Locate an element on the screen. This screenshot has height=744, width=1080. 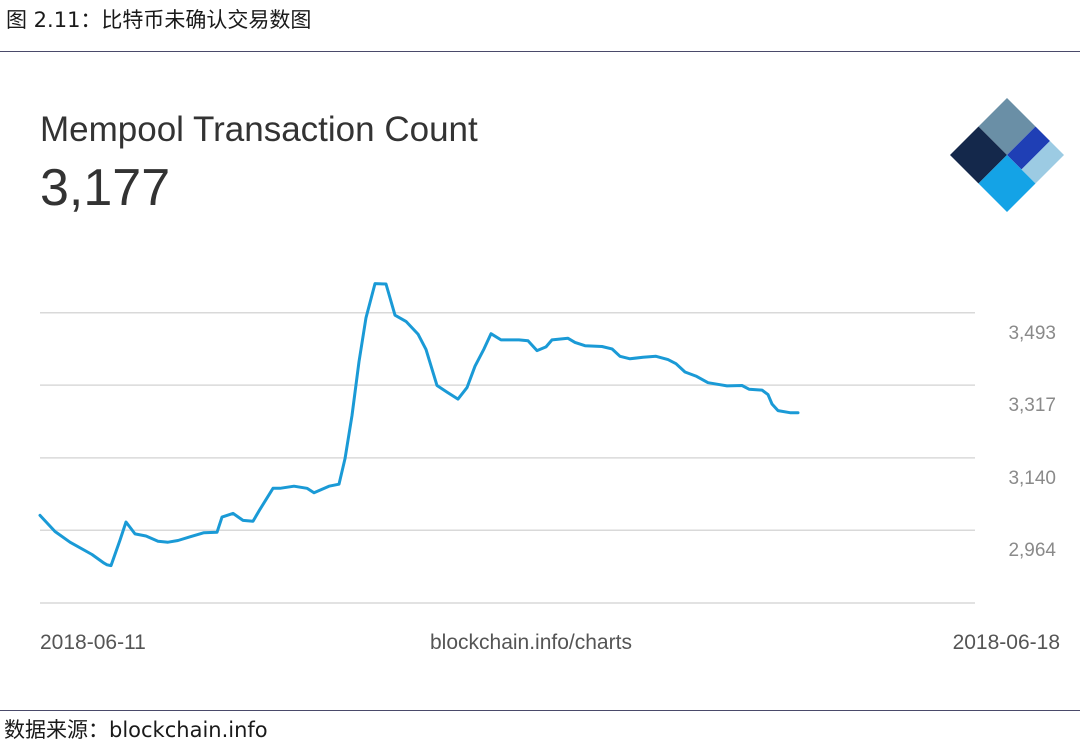
logo-bright-square is located at coordinates (1007, 183).